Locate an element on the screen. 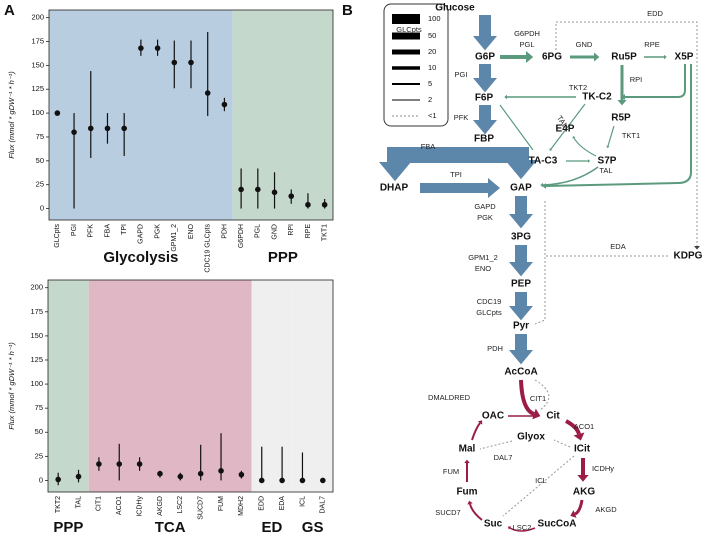 This screenshot has width=709, height=540. metabolite: G6P is located at coordinates (485, 57).